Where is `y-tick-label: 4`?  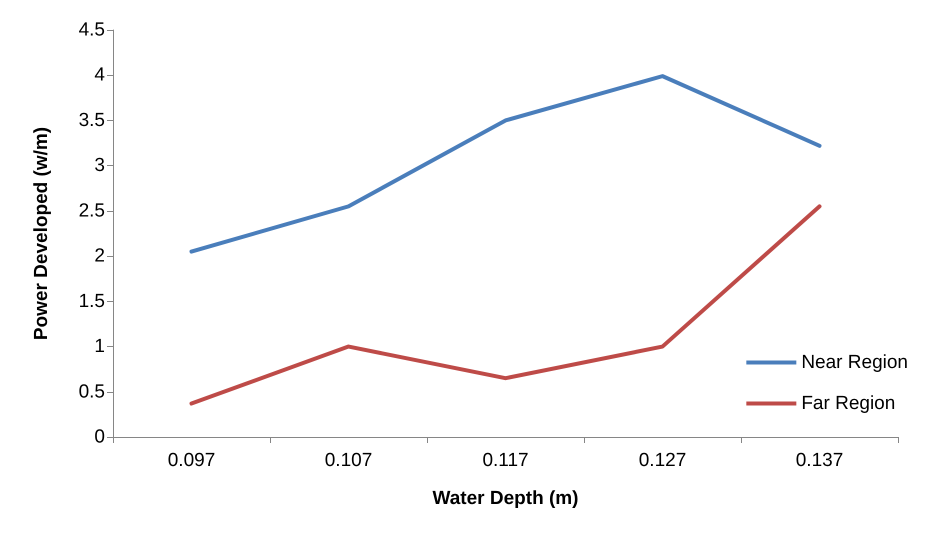 y-tick-label: 4 is located at coordinates (100, 75).